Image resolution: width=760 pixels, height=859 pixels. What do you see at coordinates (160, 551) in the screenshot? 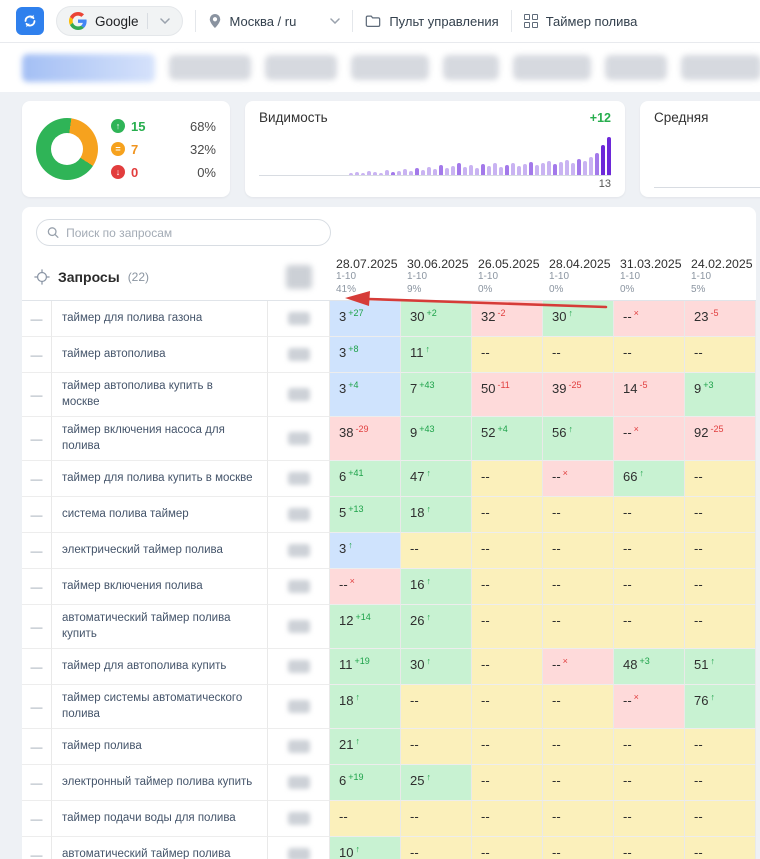
I see `query-cell: электрический таймер полива` at bounding box center [160, 551].